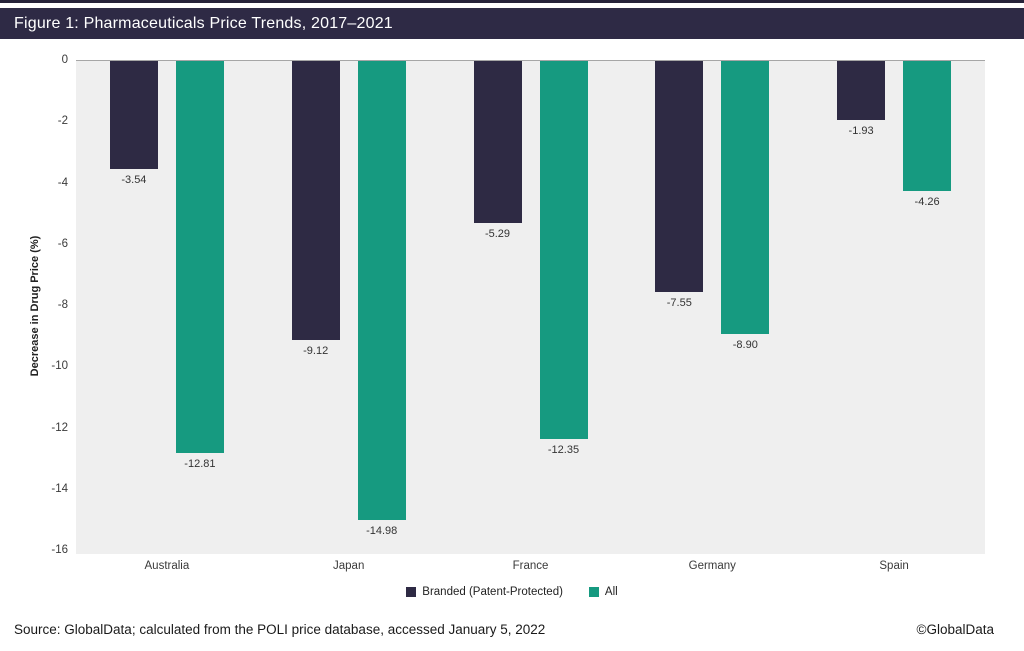  Describe the element at coordinates (712, 566) in the screenshot. I see `category-label-germany: Germany` at that location.